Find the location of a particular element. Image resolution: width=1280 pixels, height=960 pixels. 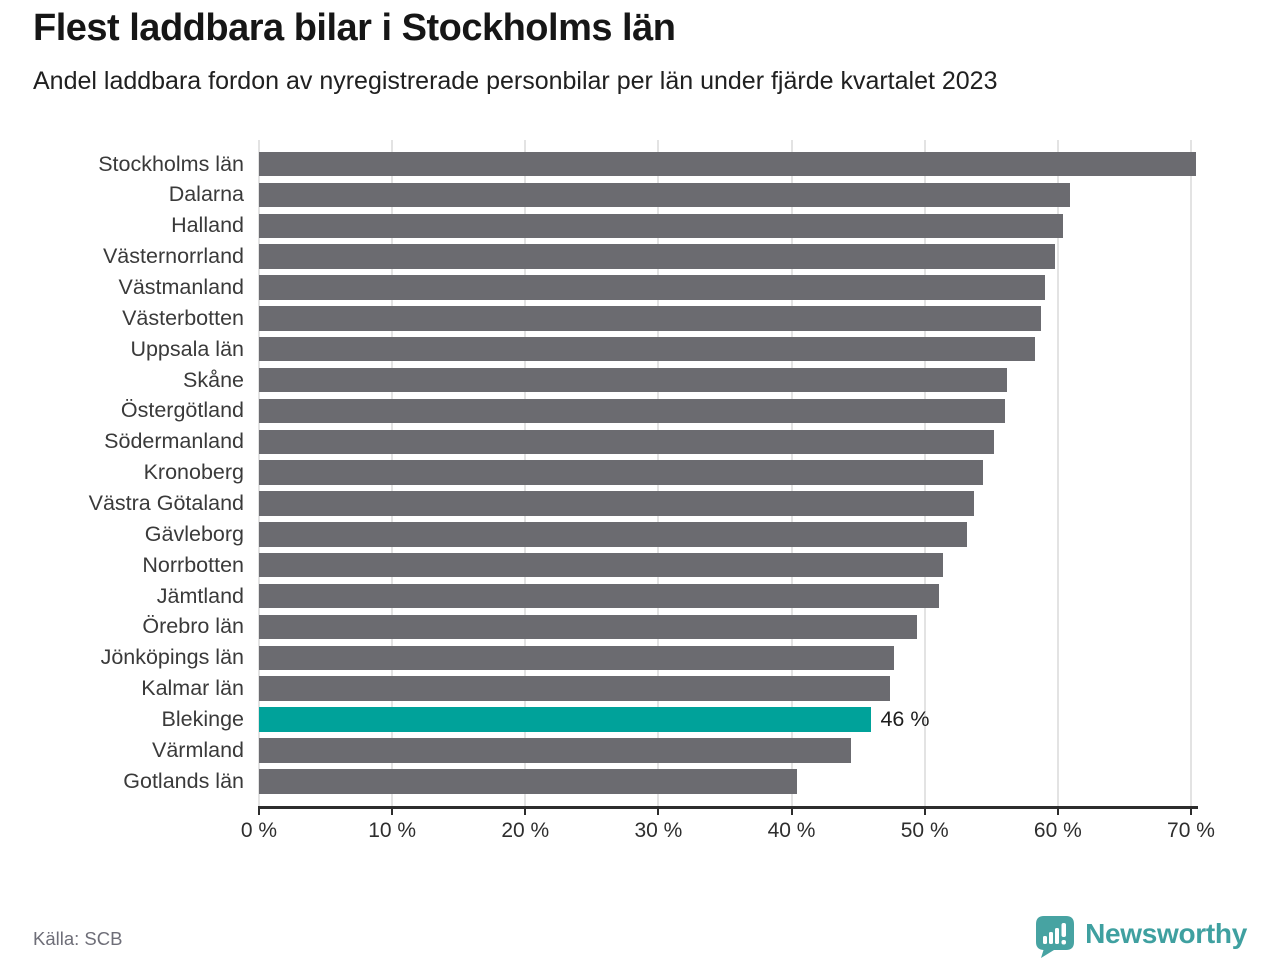

newsworthy-brand-text: Newsworthy is located at coordinates (1166, 933).